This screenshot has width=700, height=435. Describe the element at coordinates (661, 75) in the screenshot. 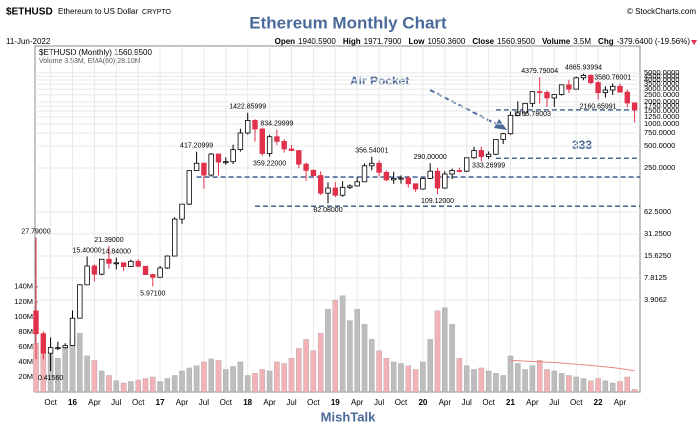

I see `y-tick-label: 4500.0000` at that location.